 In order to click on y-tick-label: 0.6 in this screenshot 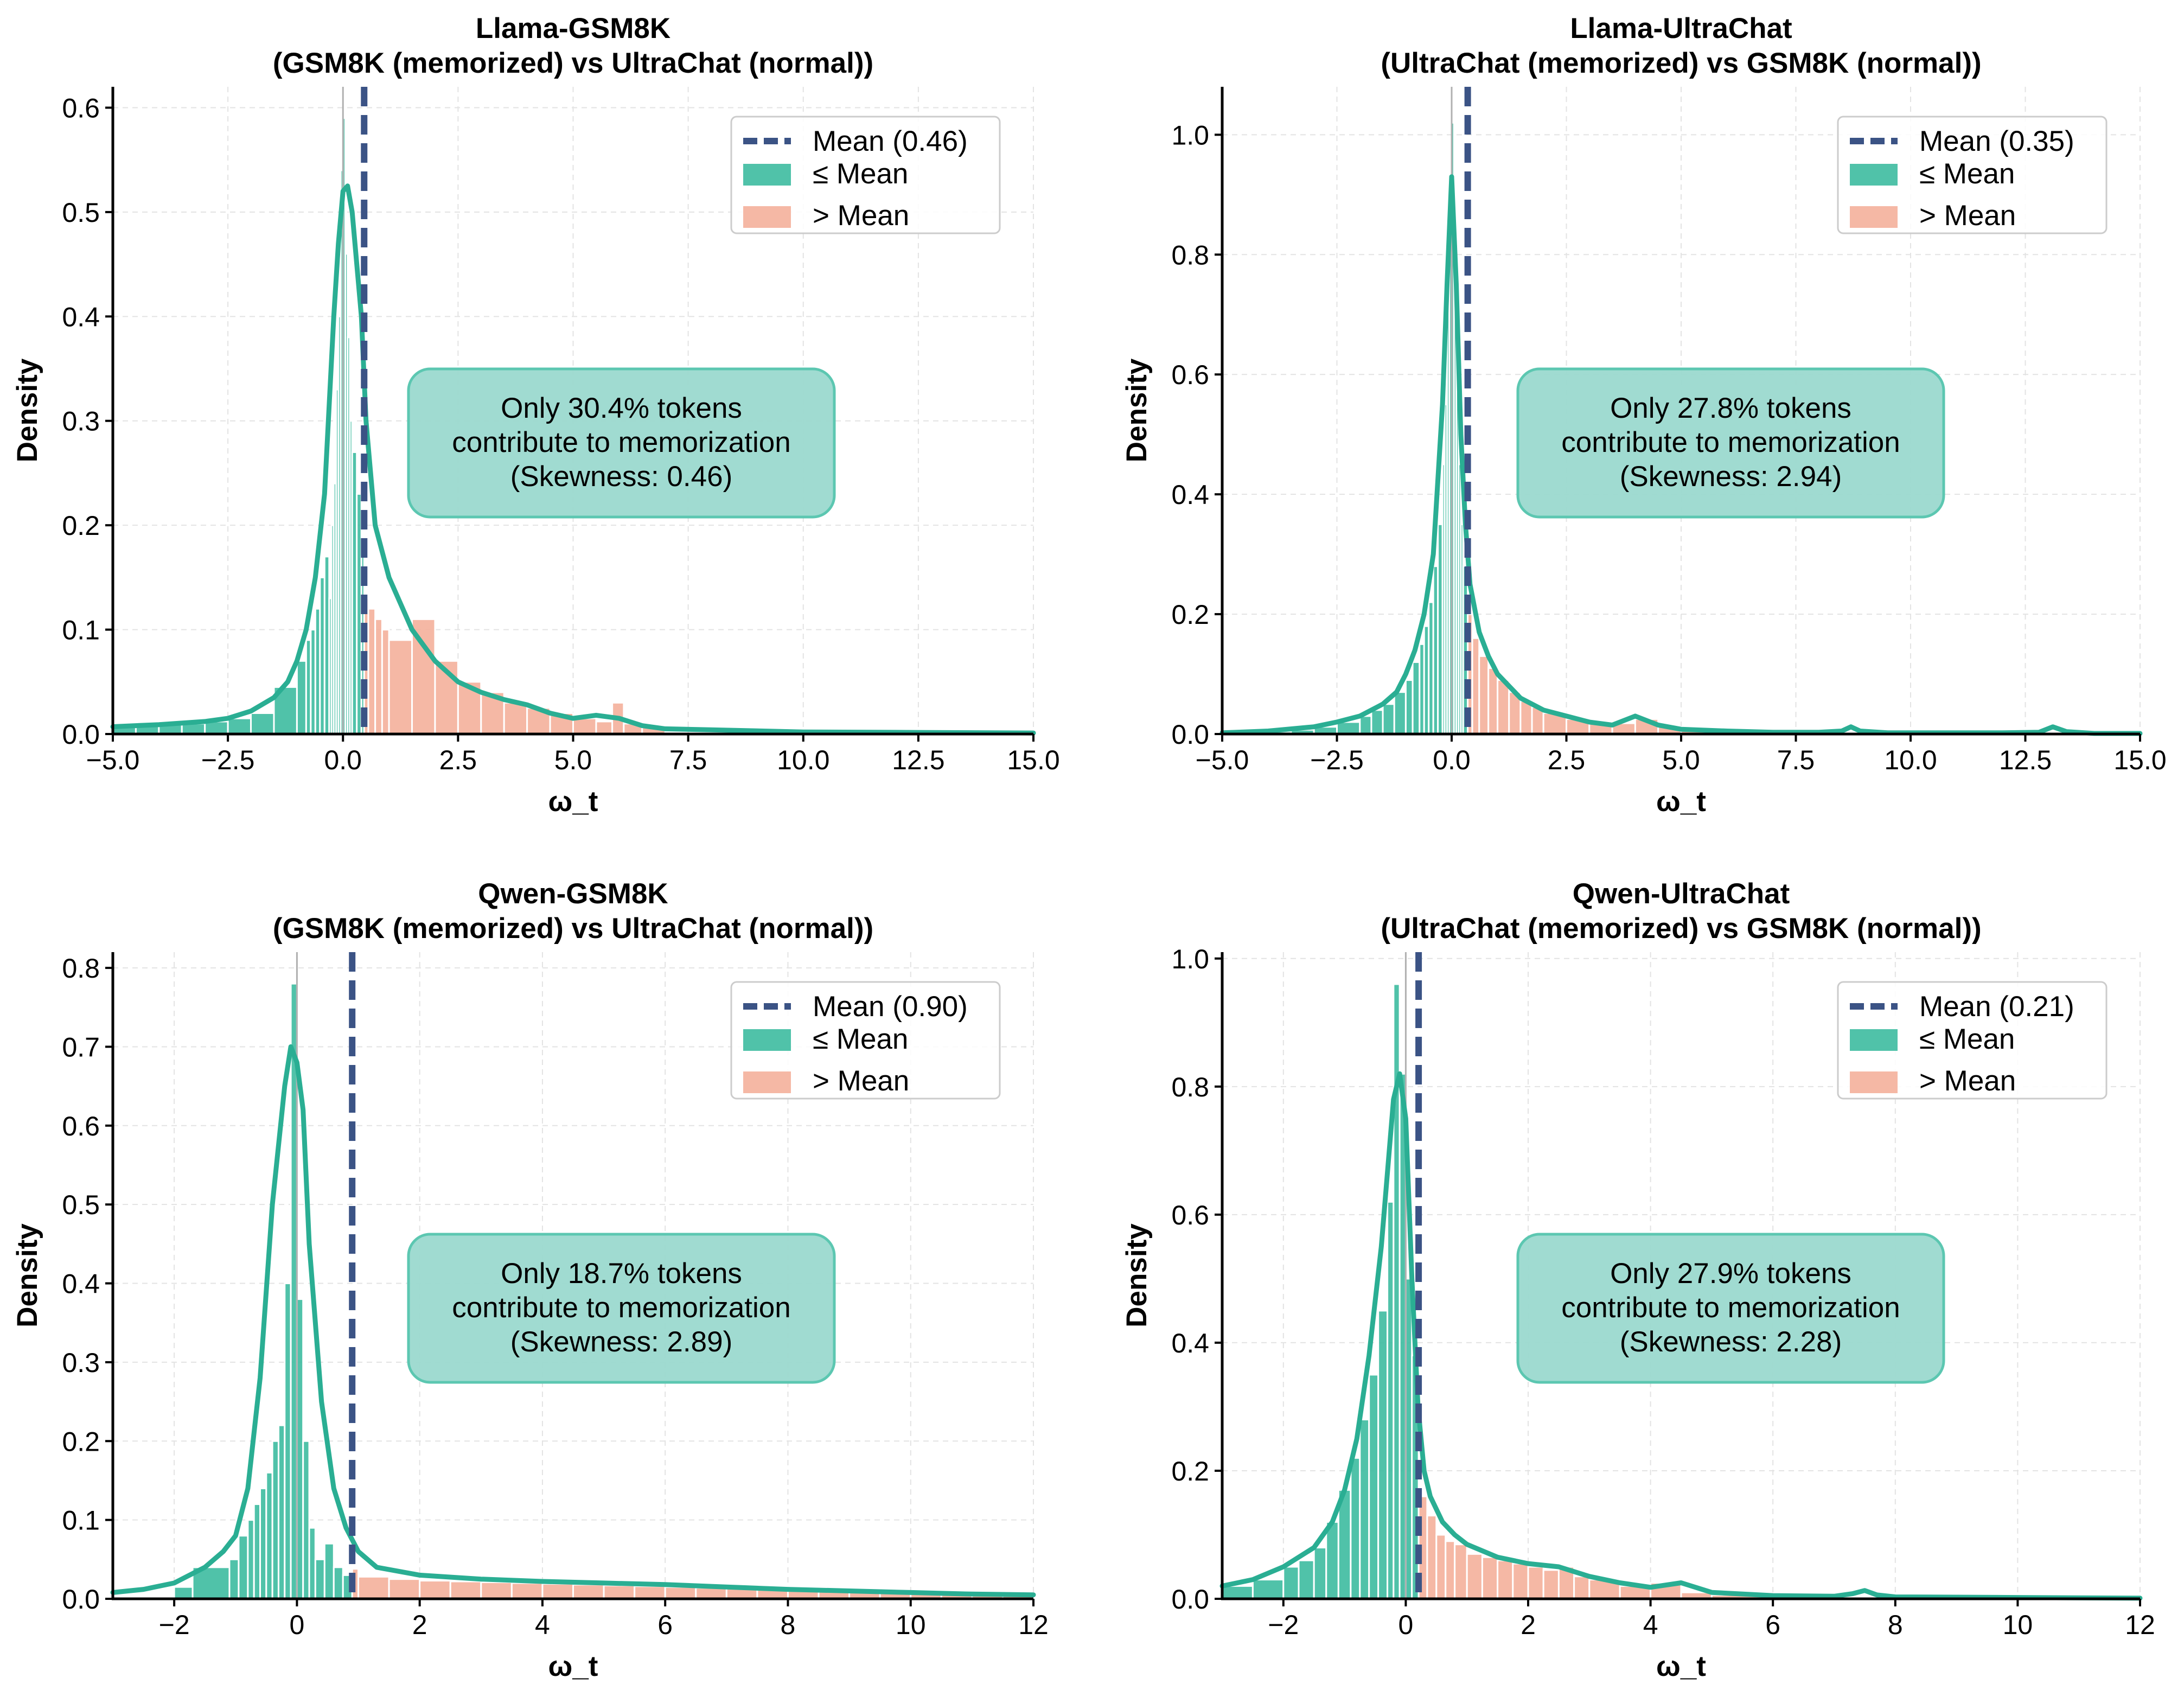, I will do `click(1190, 375)`.